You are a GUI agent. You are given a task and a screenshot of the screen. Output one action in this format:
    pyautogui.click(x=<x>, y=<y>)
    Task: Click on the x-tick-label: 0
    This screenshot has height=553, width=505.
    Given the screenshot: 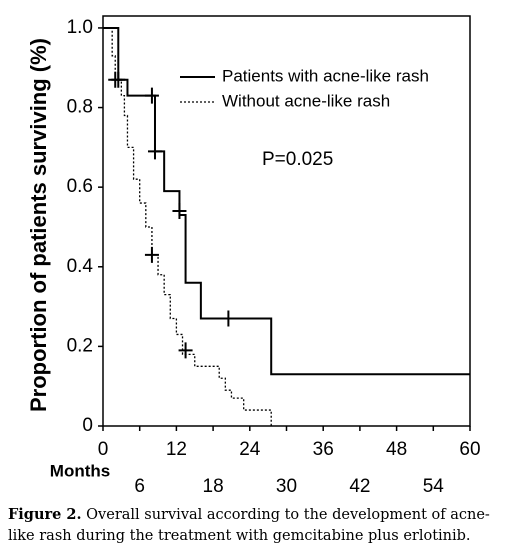 What is the action you would take?
    pyautogui.click(x=103, y=449)
    